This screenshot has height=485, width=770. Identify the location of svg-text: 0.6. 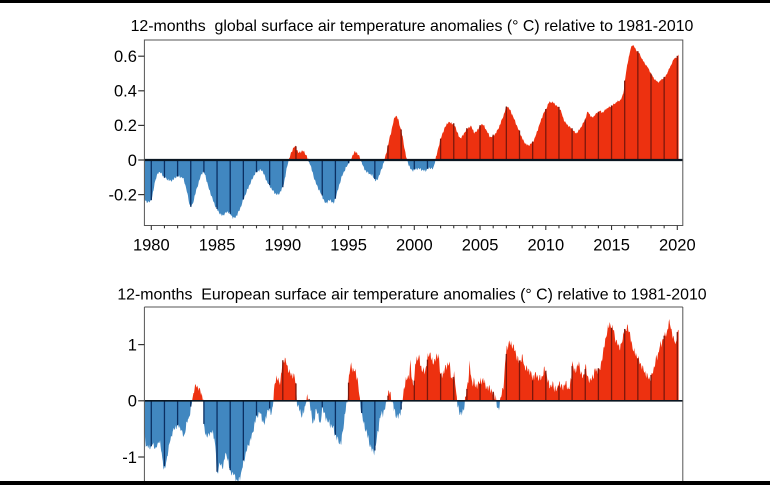
(125, 57).